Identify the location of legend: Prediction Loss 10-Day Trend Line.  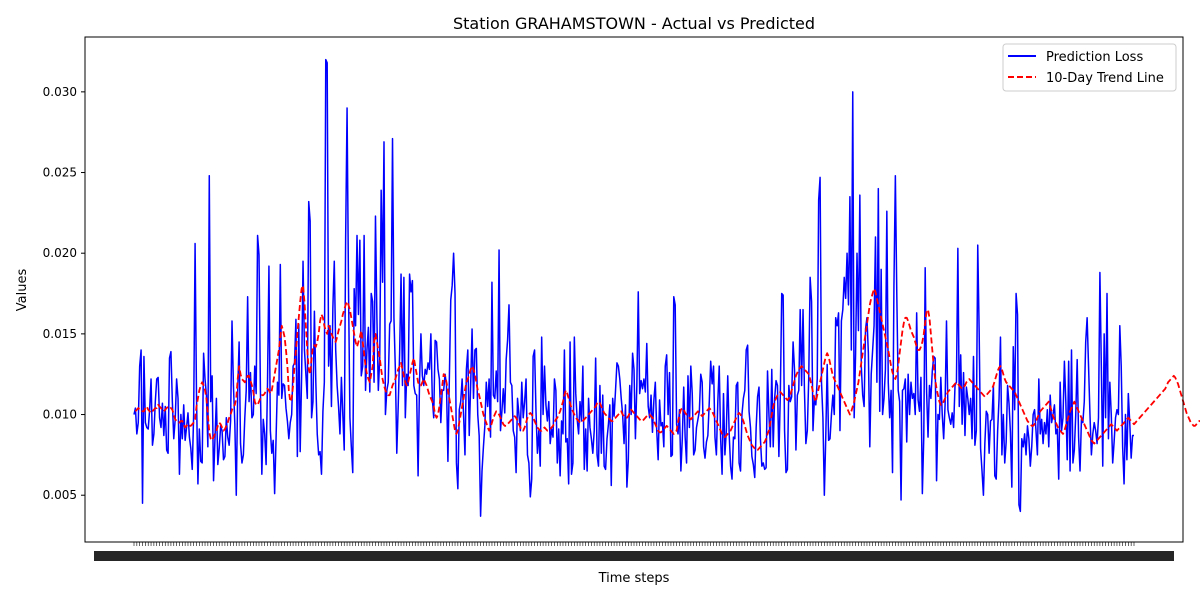
(1089, 67).